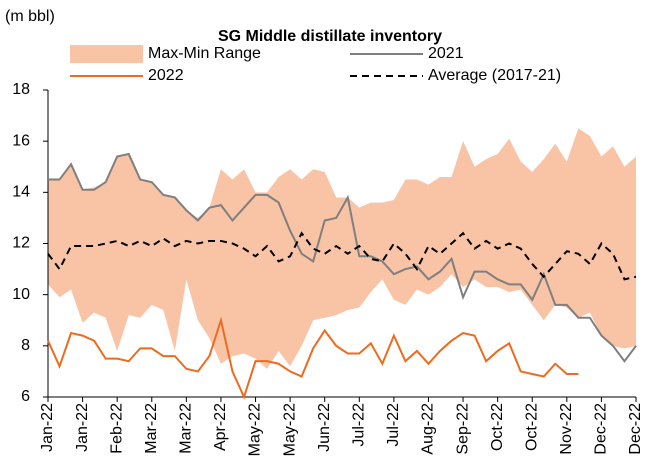 The image size is (646, 474). Describe the element at coordinates (21, 192) in the screenshot. I see `y-tick-label: 14` at that location.